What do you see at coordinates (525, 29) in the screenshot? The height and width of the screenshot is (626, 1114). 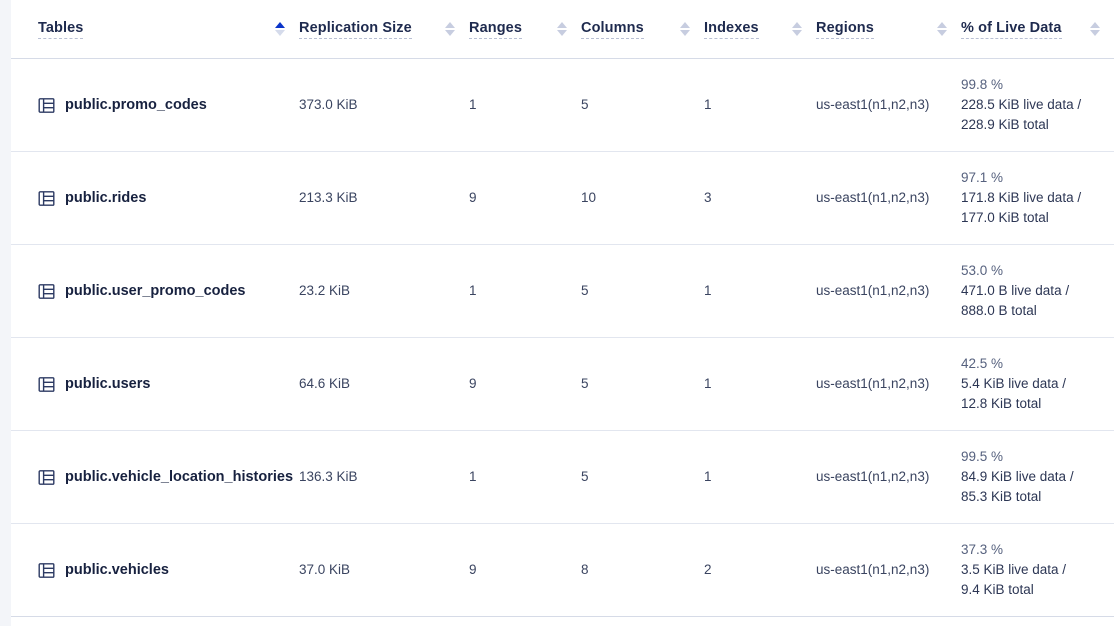 I see `column-header-ranges: Ranges` at bounding box center [525, 29].